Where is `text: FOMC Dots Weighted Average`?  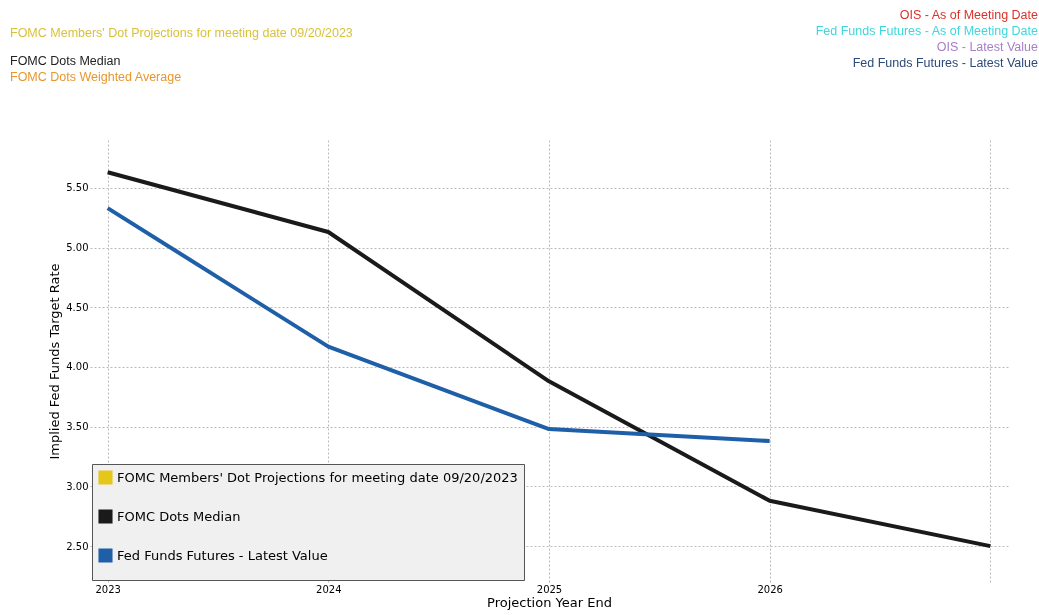
text: FOMC Dots Weighted Average is located at coordinates (96, 77).